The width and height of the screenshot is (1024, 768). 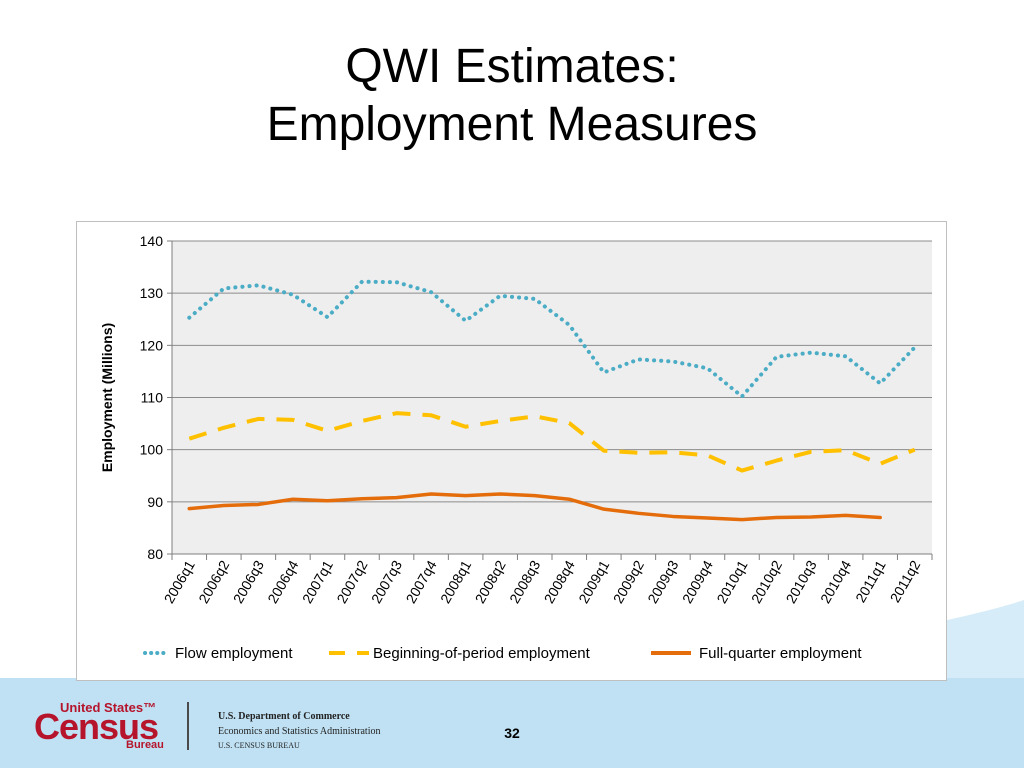 What do you see at coordinates (559, 581) in the screenshot?
I see `x-tick-label: 2008q4` at bounding box center [559, 581].